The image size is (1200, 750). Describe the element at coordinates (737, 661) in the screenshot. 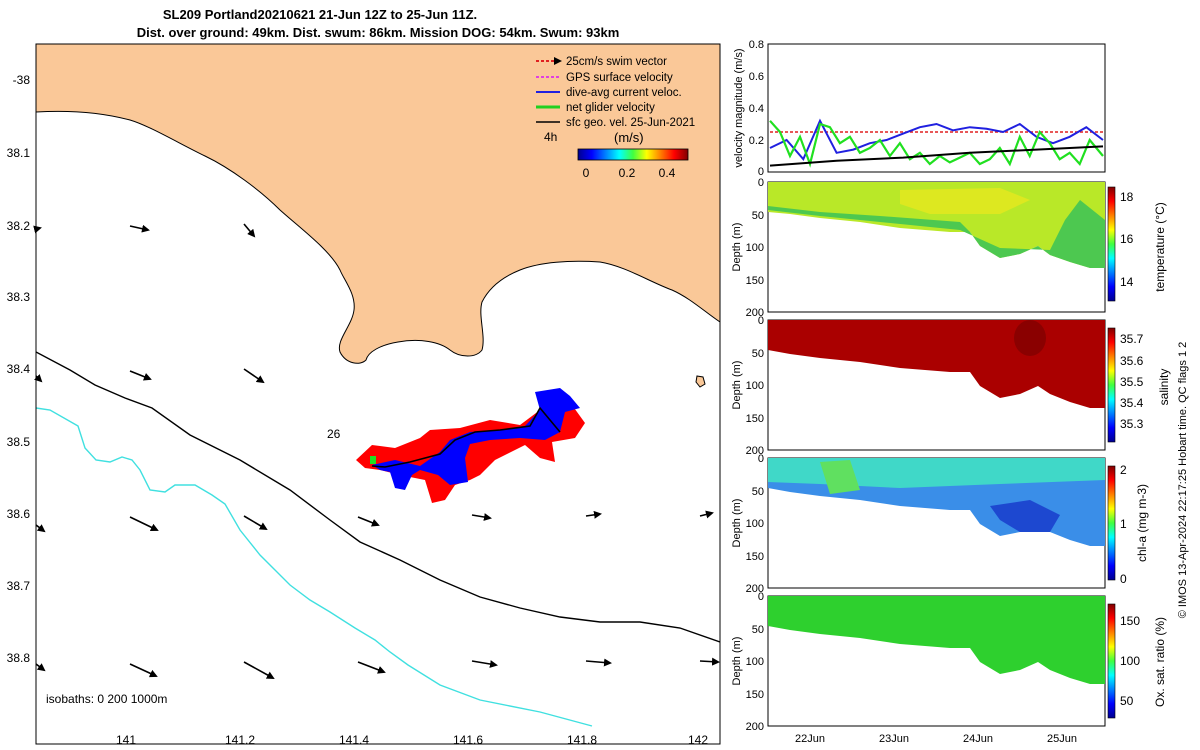

I see `oxygen-depth-label: Depth (m)` at that location.